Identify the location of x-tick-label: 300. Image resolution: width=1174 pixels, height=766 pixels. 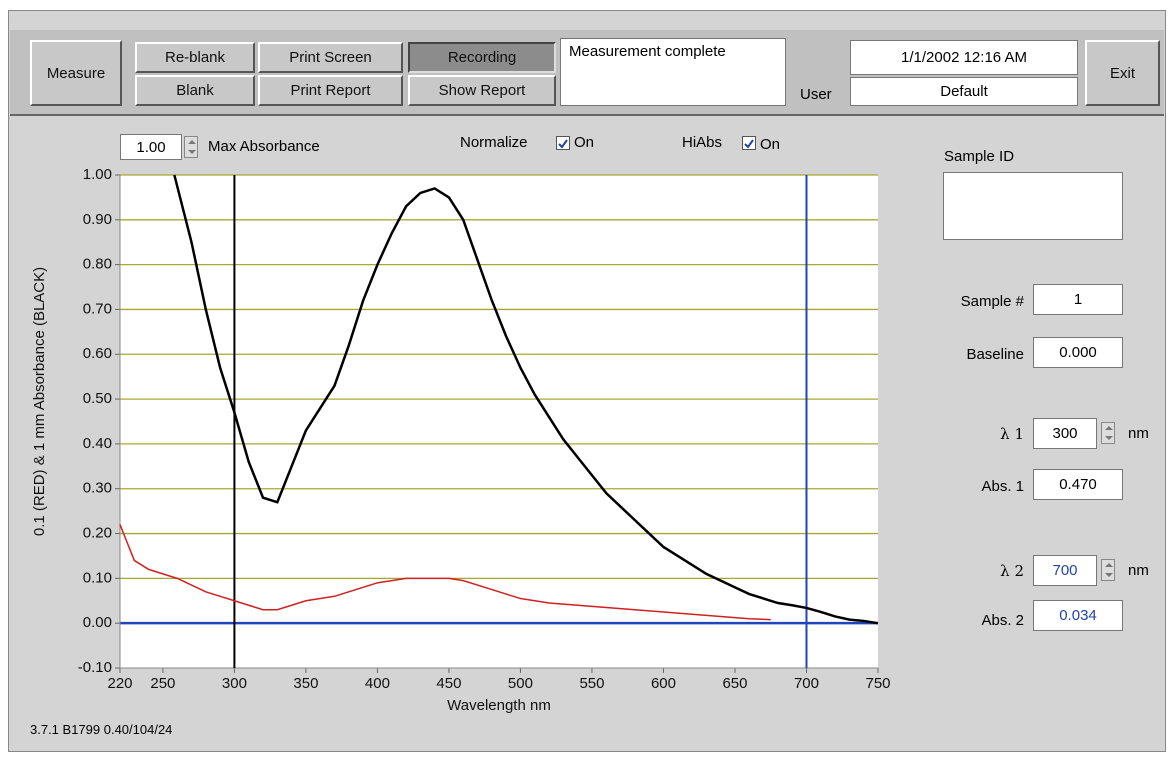
(234, 683).